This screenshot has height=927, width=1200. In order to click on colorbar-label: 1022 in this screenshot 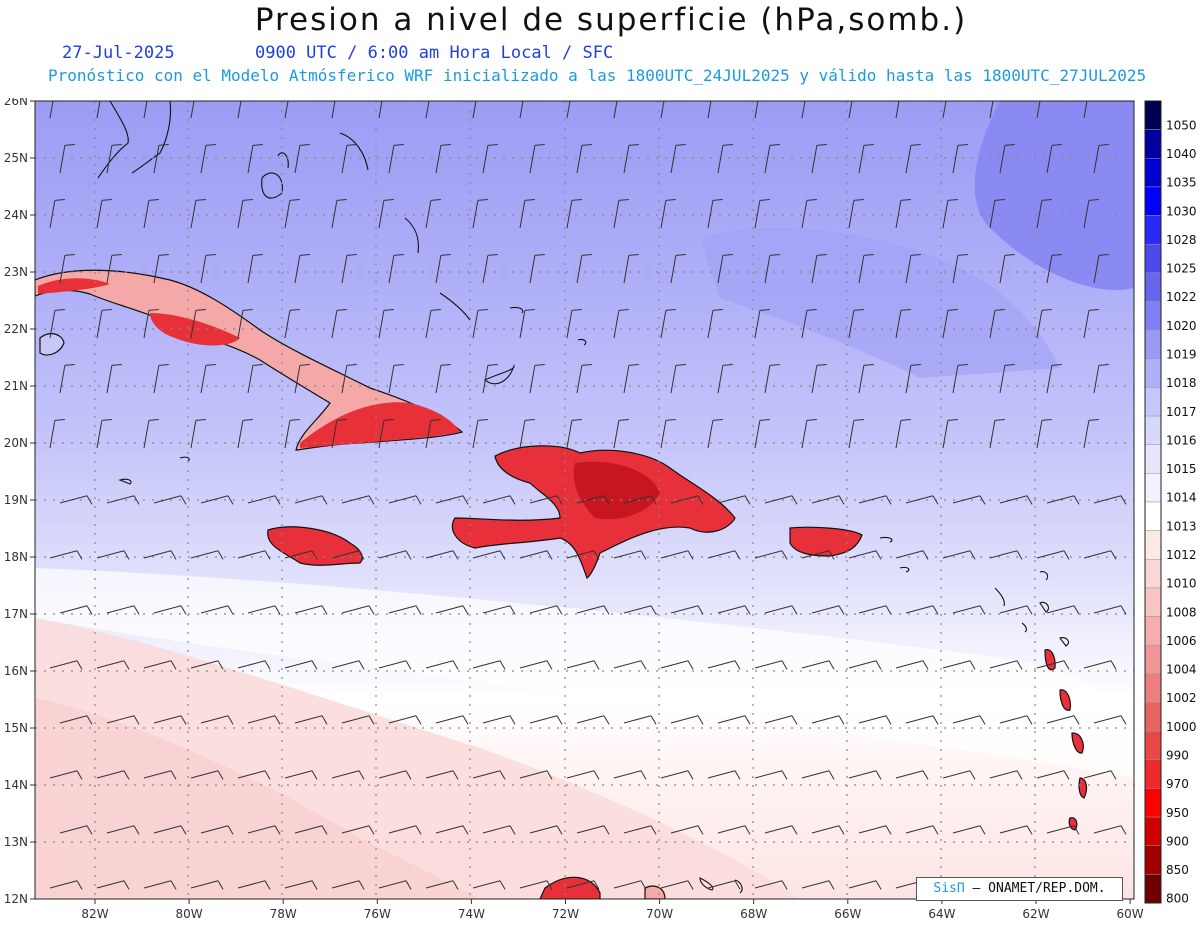, I will do `click(1181, 297)`.